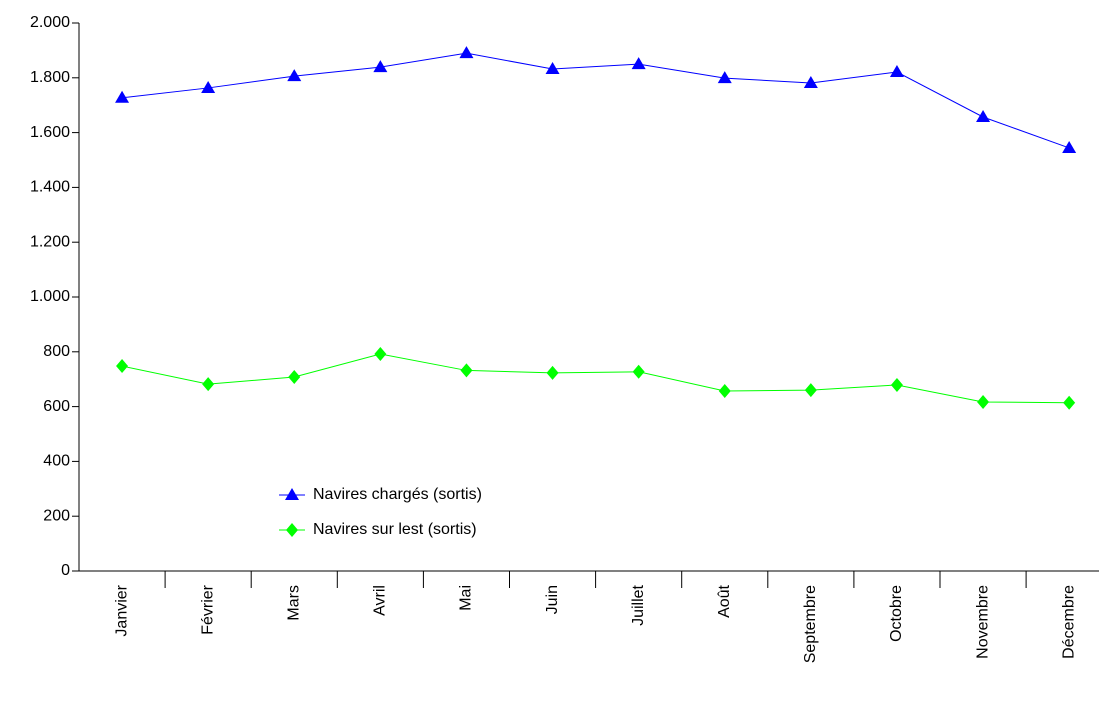  I want to click on y-tick-label: 1.800, so click(50, 77).